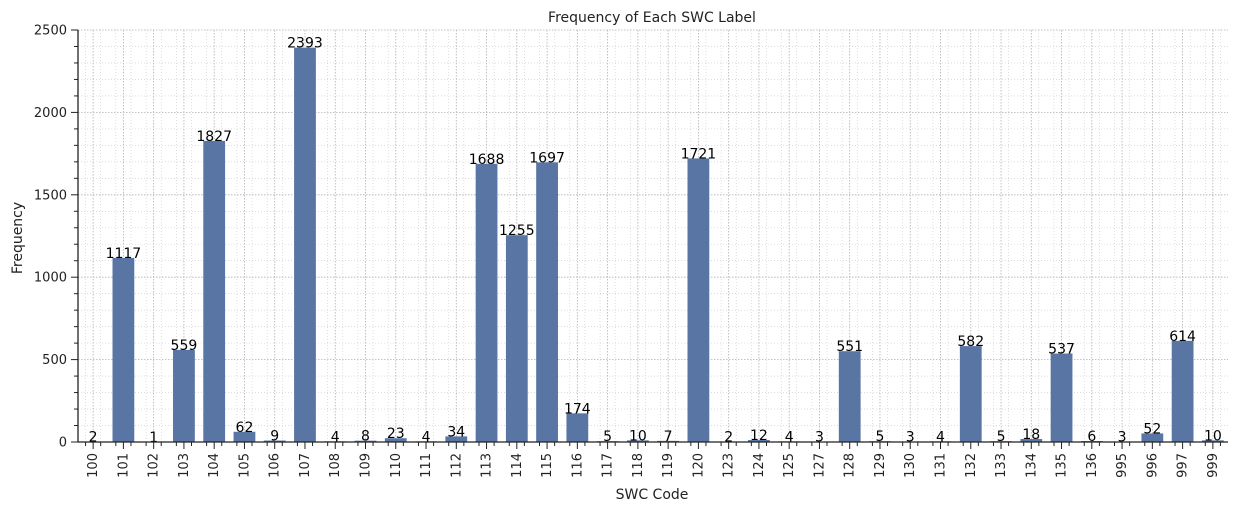 The width and height of the screenshot is (1255, 516). What do you see at coordinates (577, 409) in the screenshot?
I see `bar-value-label-116: 174` at bounding box center [577, 409].